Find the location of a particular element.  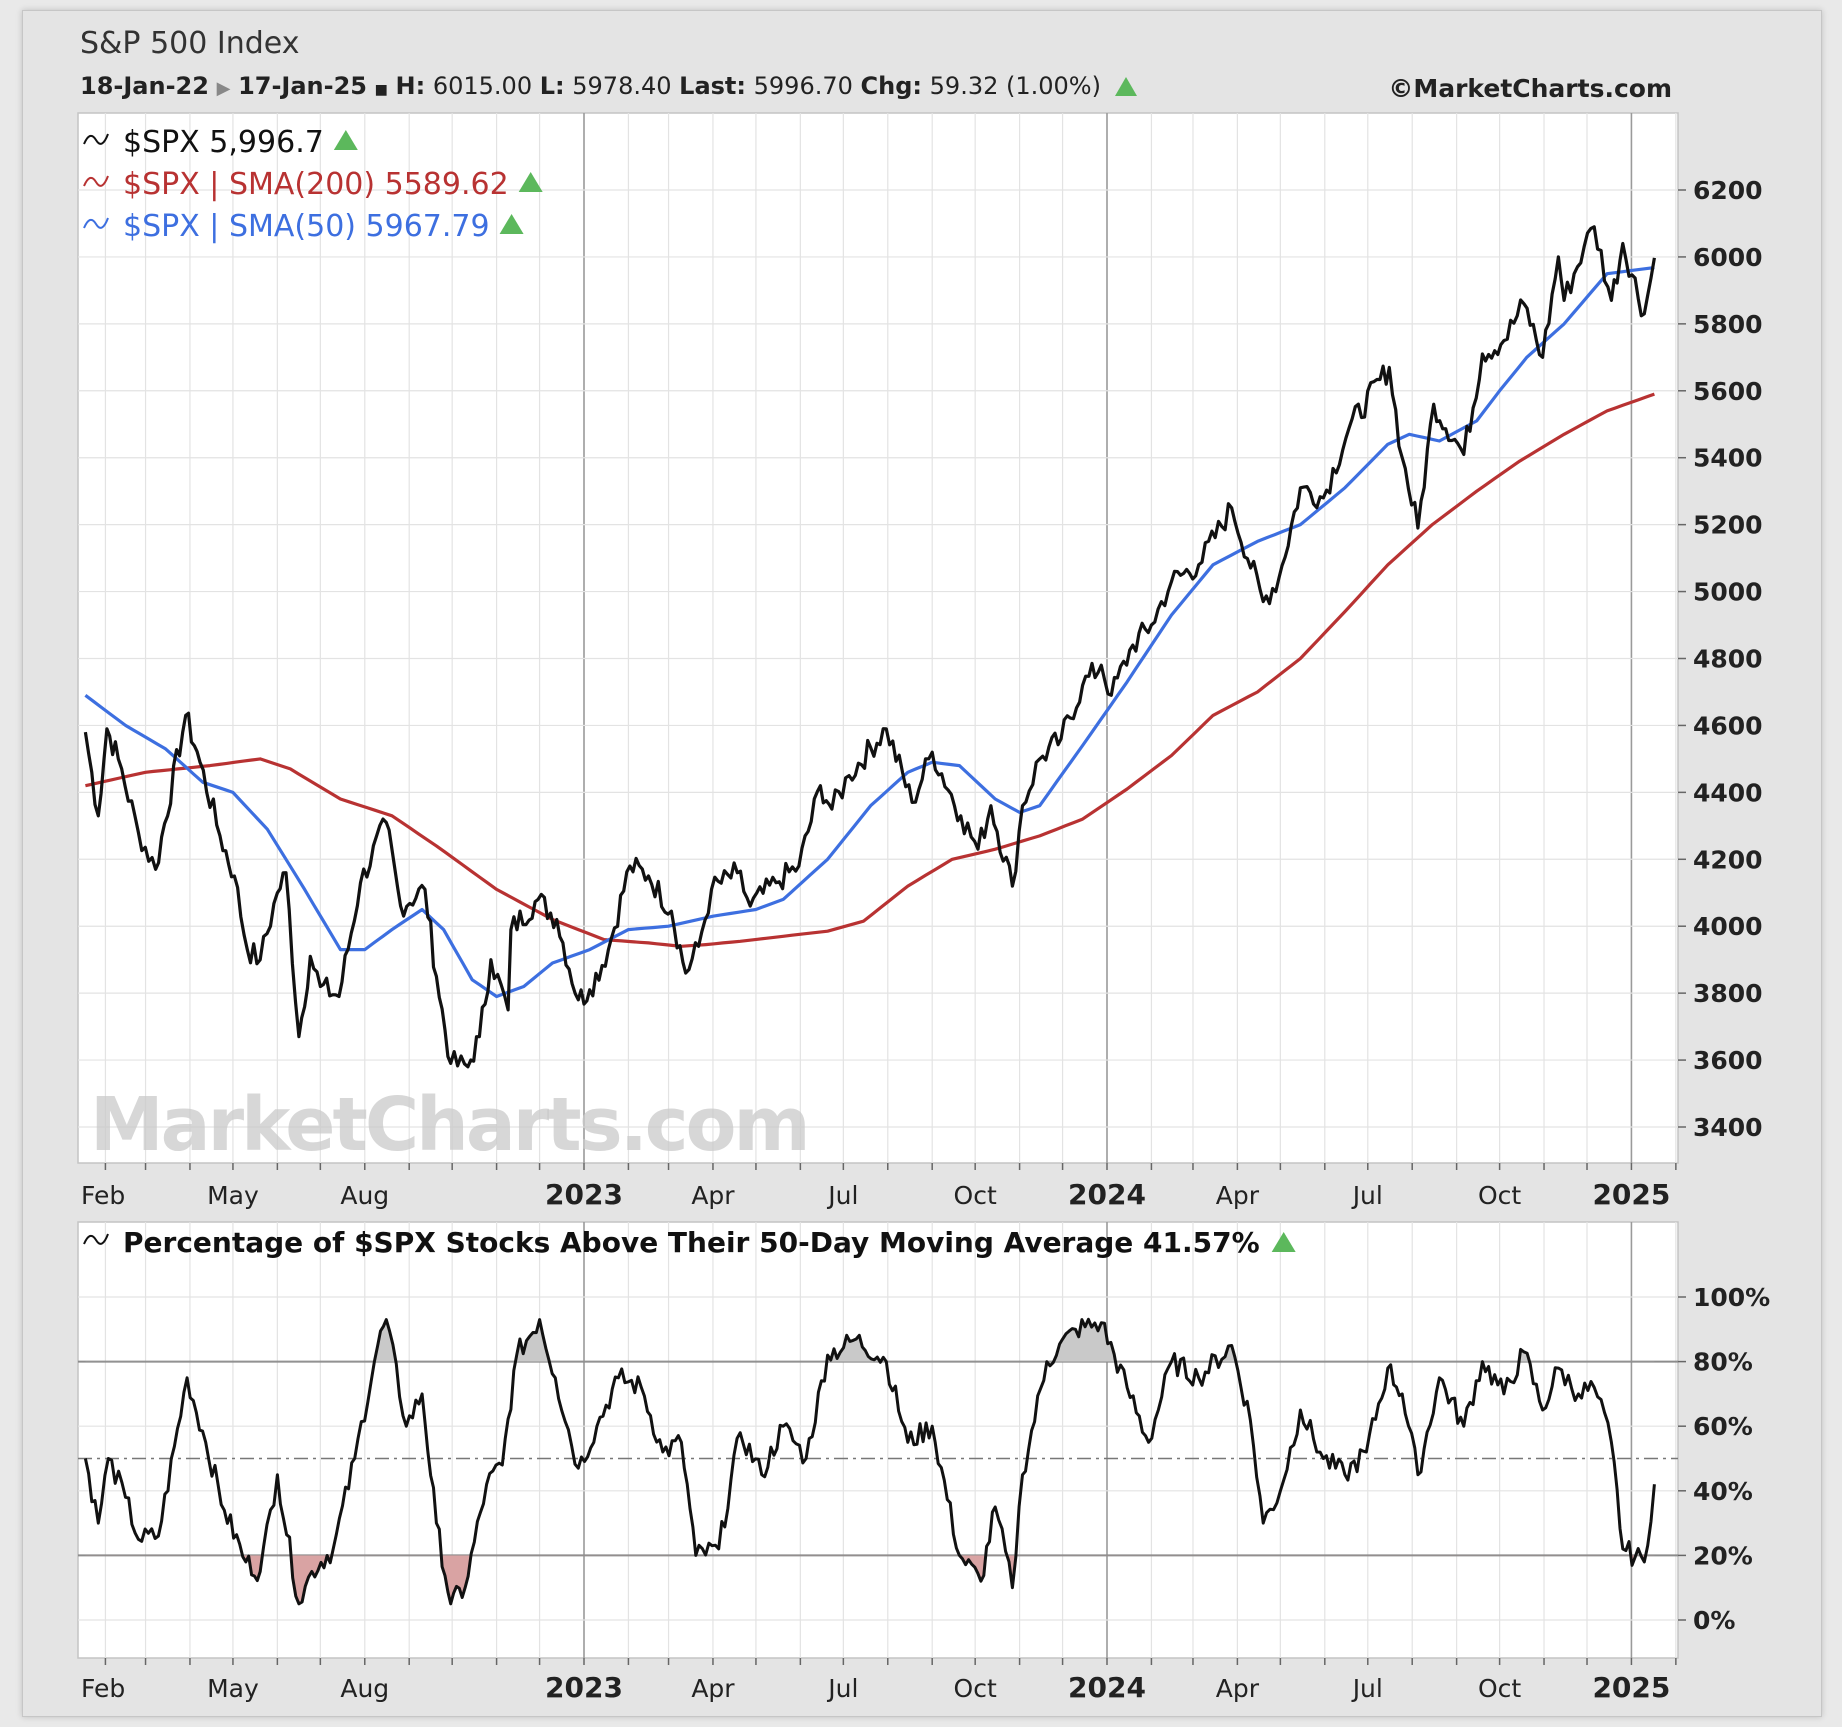

square-icon: ■ is located at coordinates (381, 90).